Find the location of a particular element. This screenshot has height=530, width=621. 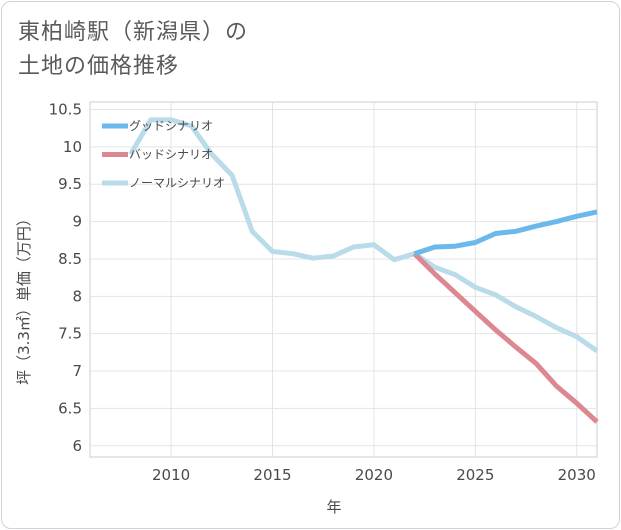

x-tick-label: 2015 is located at coordinates (272, 475).